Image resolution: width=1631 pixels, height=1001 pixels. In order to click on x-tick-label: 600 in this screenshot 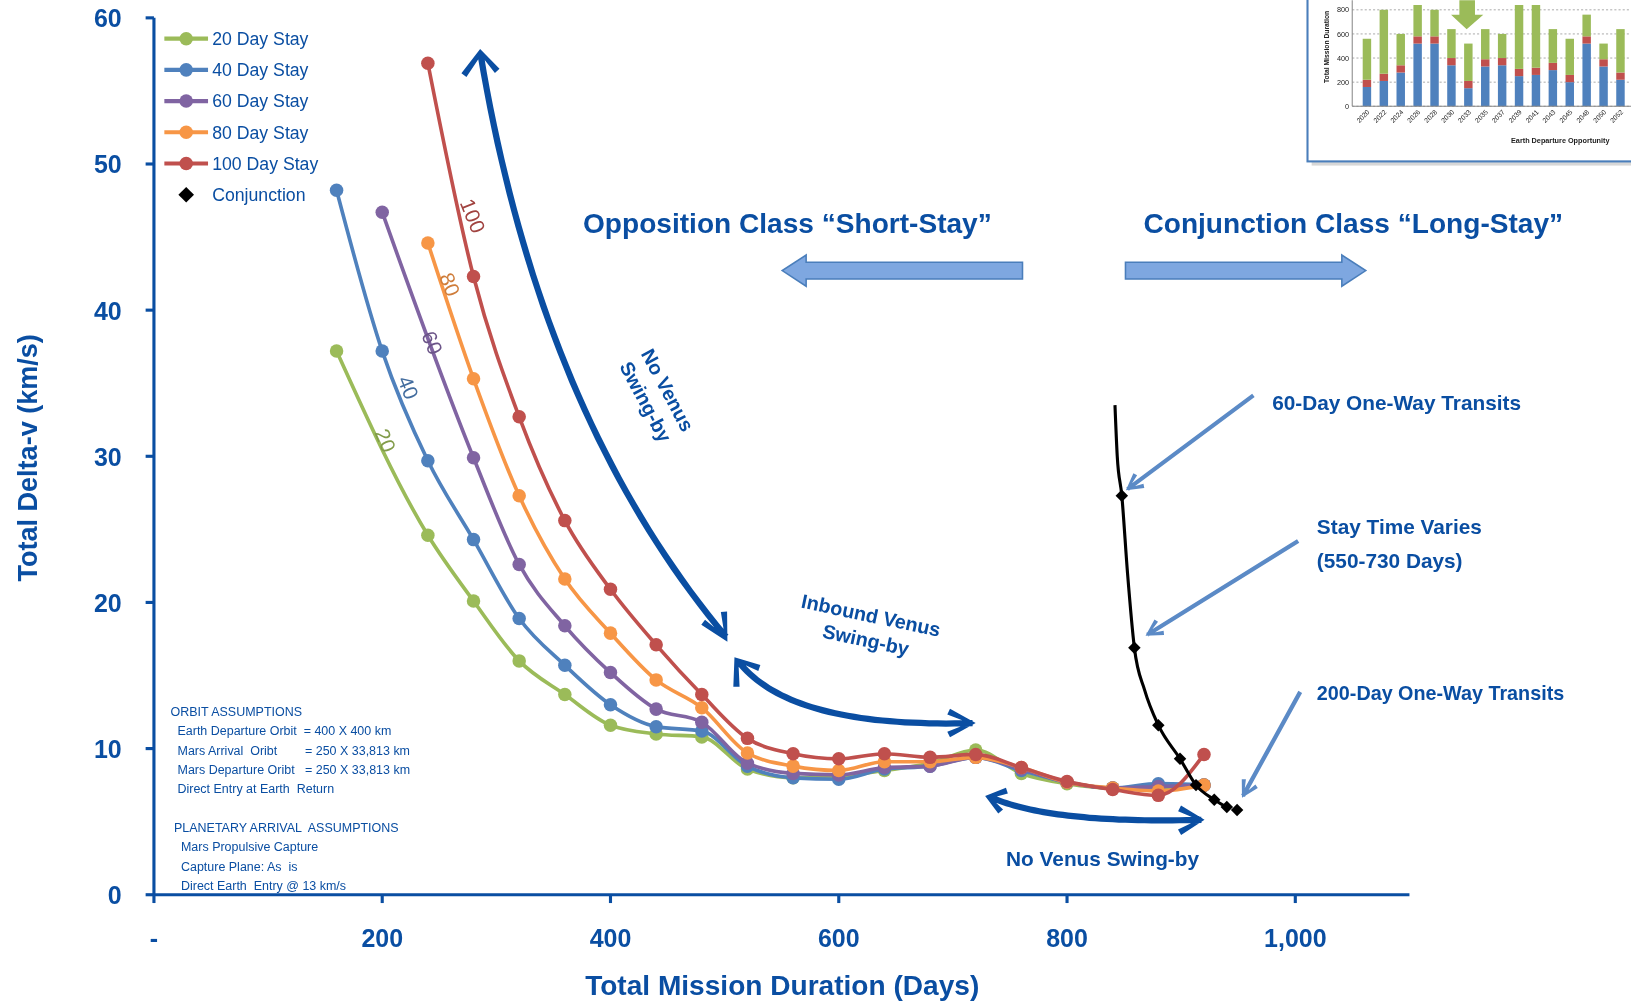, I will do `click(838, 937)`.